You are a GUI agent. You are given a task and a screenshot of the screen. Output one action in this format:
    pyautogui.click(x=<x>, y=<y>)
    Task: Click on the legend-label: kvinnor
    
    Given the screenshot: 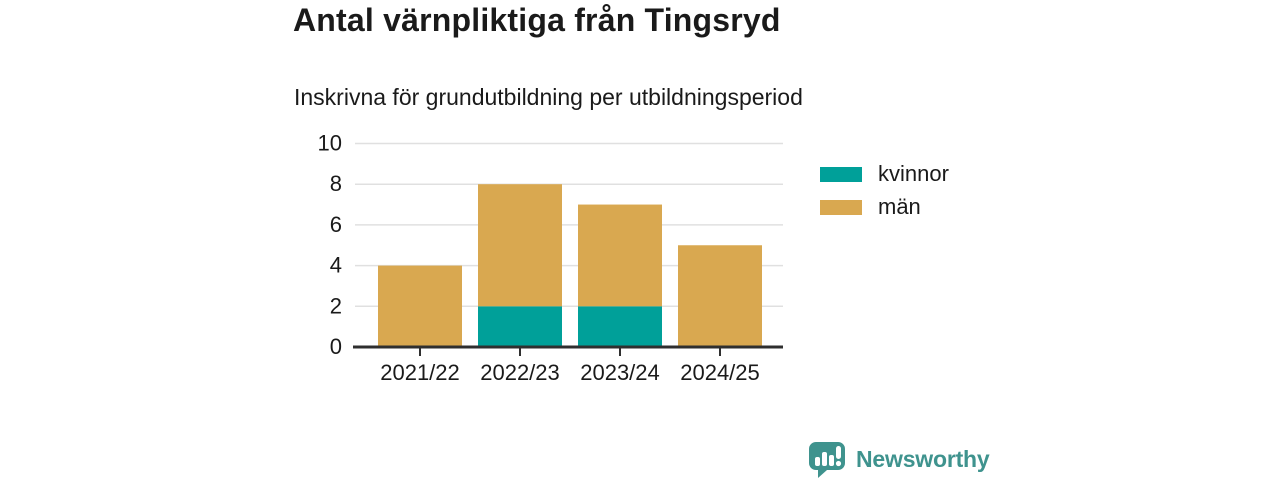 What is the action you would take?
    pyautogui.click(x=913, y=173)
    